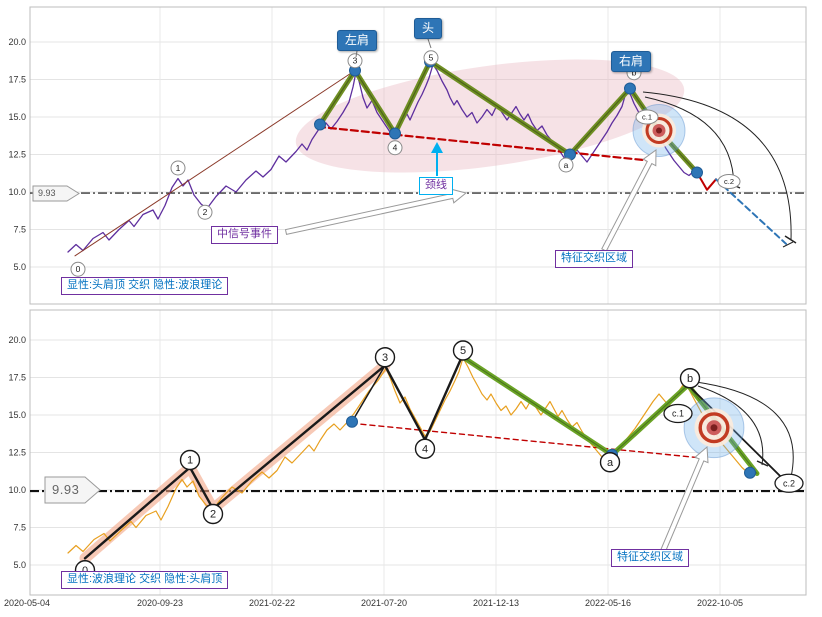 This screenshot has width=822, height=617. What do you see at coordinates (436, 186) in the screenshot?
I see `neckline-label: 颈线` at bounding box center [436, 186].